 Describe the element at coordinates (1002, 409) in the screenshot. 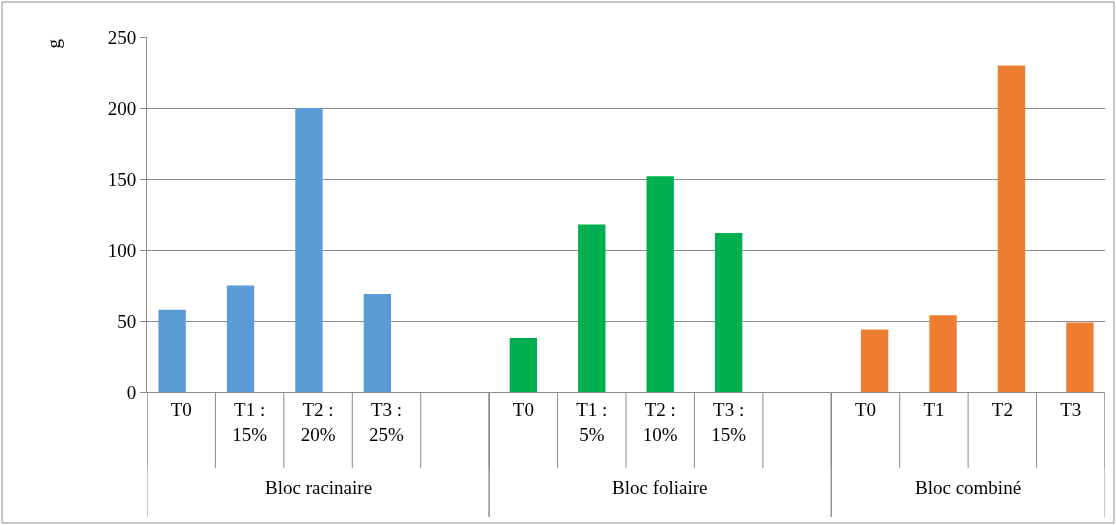

I see `x-tick-label: T2` at that location.